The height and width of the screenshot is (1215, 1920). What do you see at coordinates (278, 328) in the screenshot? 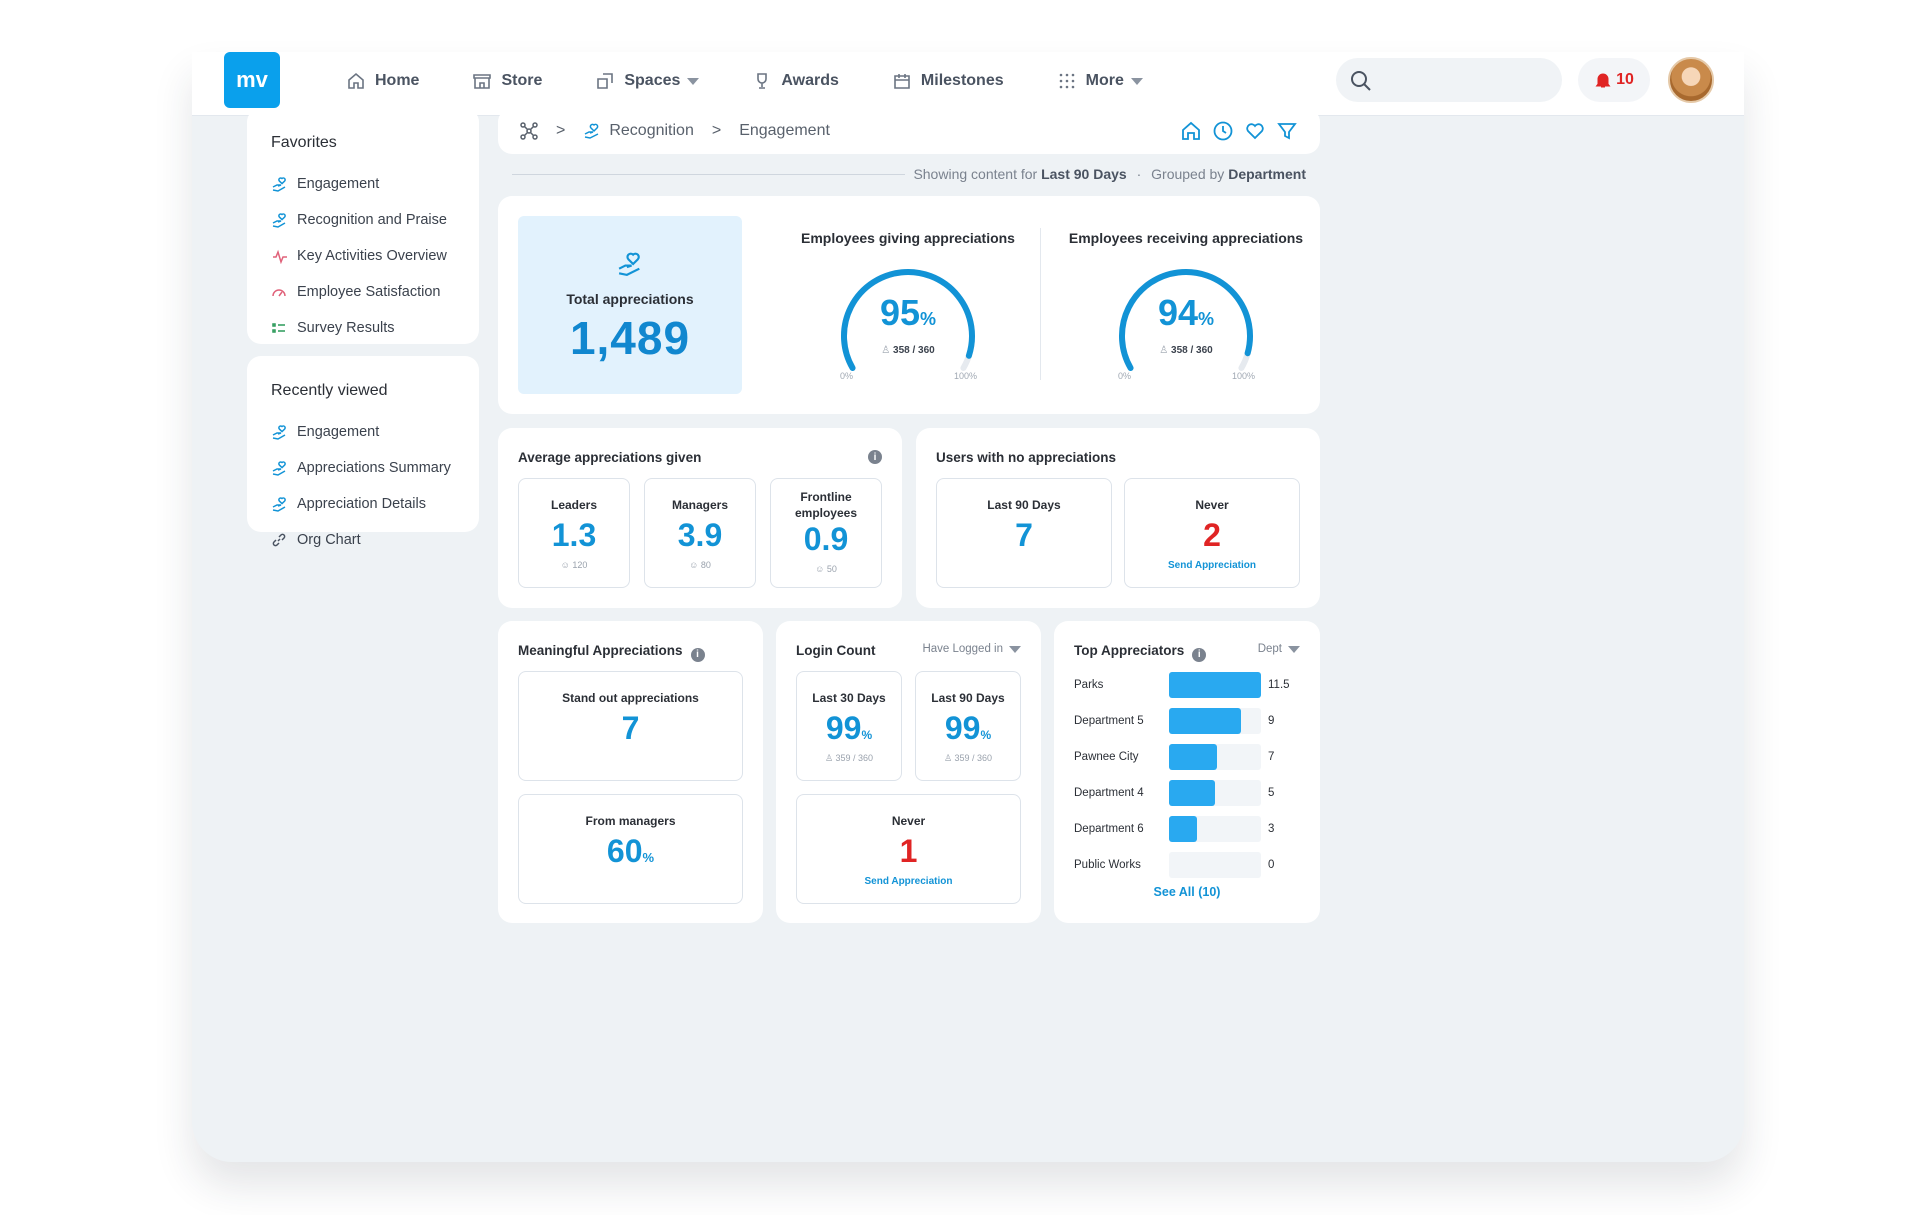
I see `checklist-icon` at bounding box center [278, 328].